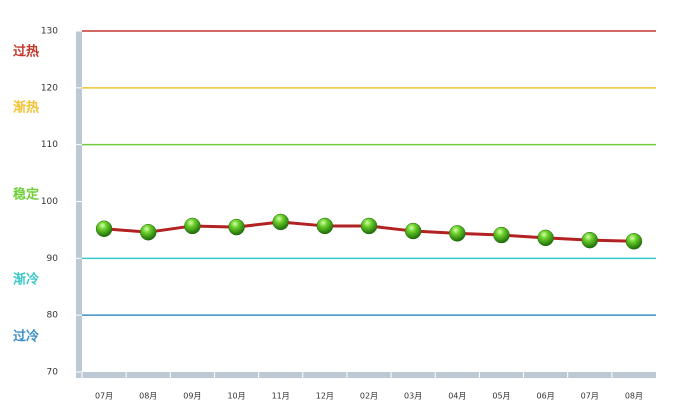  What do you see at coordinates (501, 396) in the screenshot?
I see `x-tick-label: 05月` at bounding box center [501, 396].